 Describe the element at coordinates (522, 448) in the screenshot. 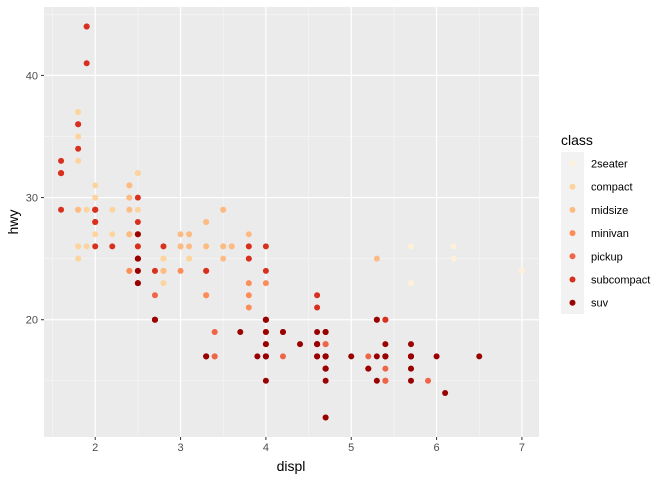

I see `x-tick-label: 7` at that location.